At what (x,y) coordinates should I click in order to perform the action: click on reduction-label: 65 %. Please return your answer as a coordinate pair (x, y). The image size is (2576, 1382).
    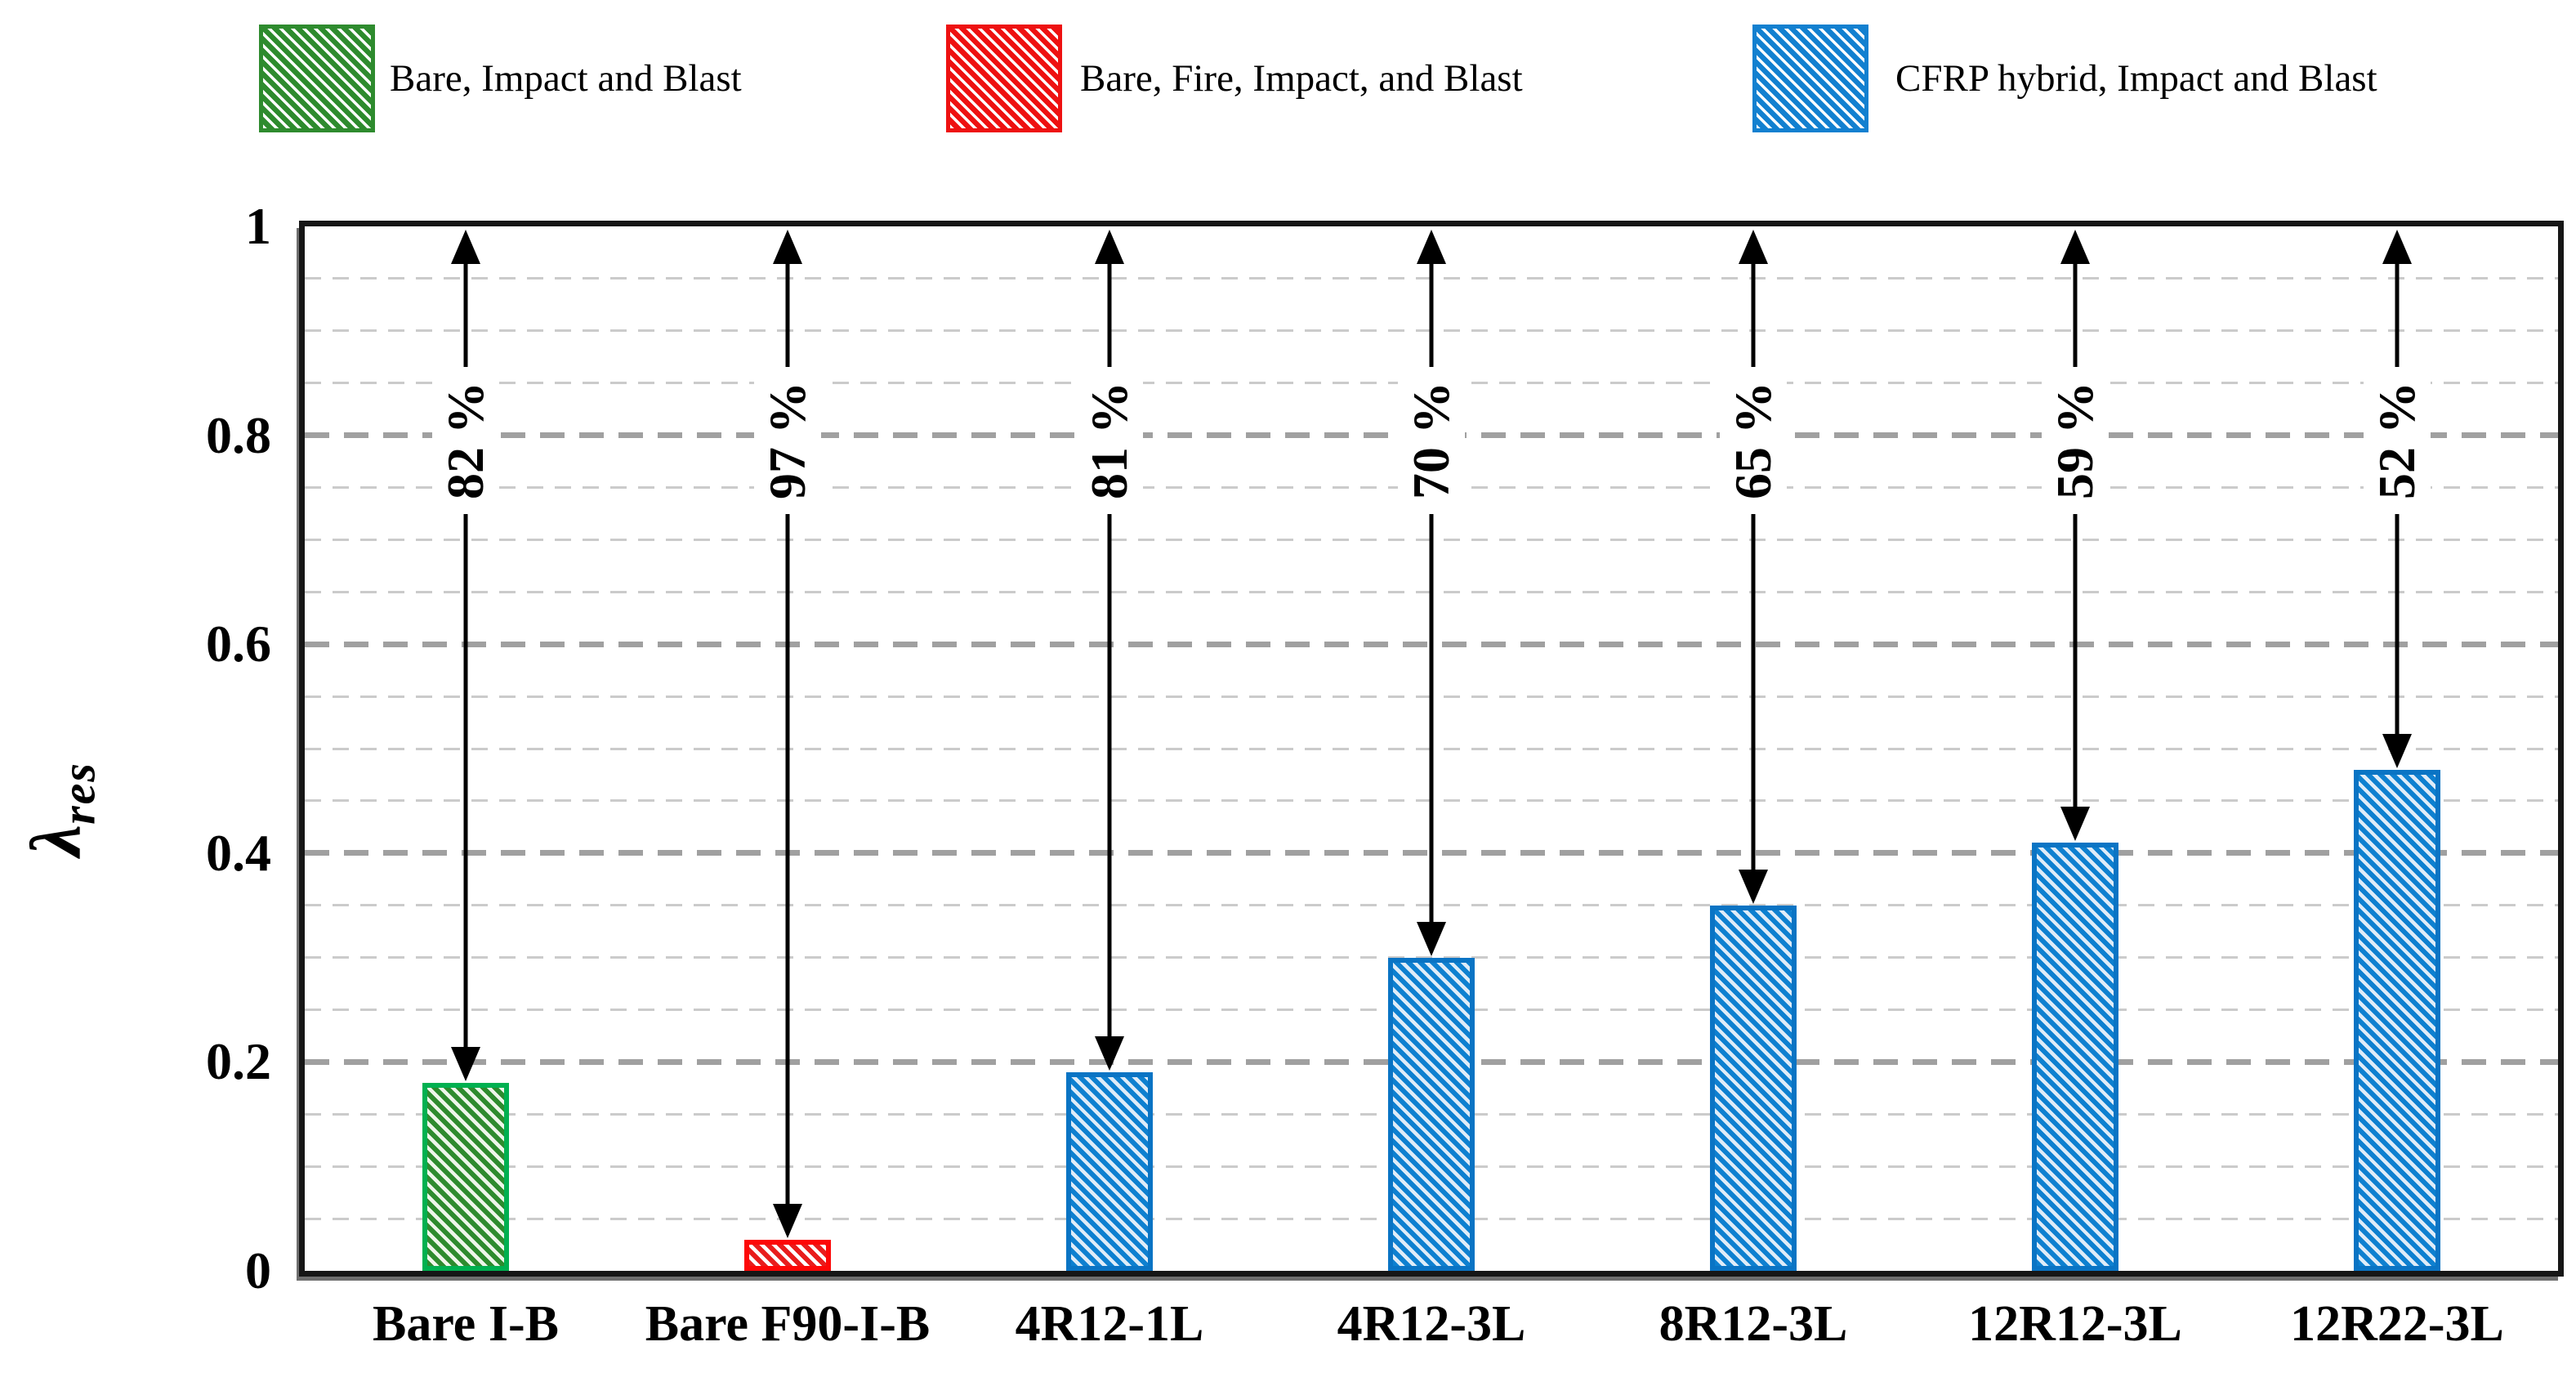
    Looking at the image, I should click on (1754, 441).